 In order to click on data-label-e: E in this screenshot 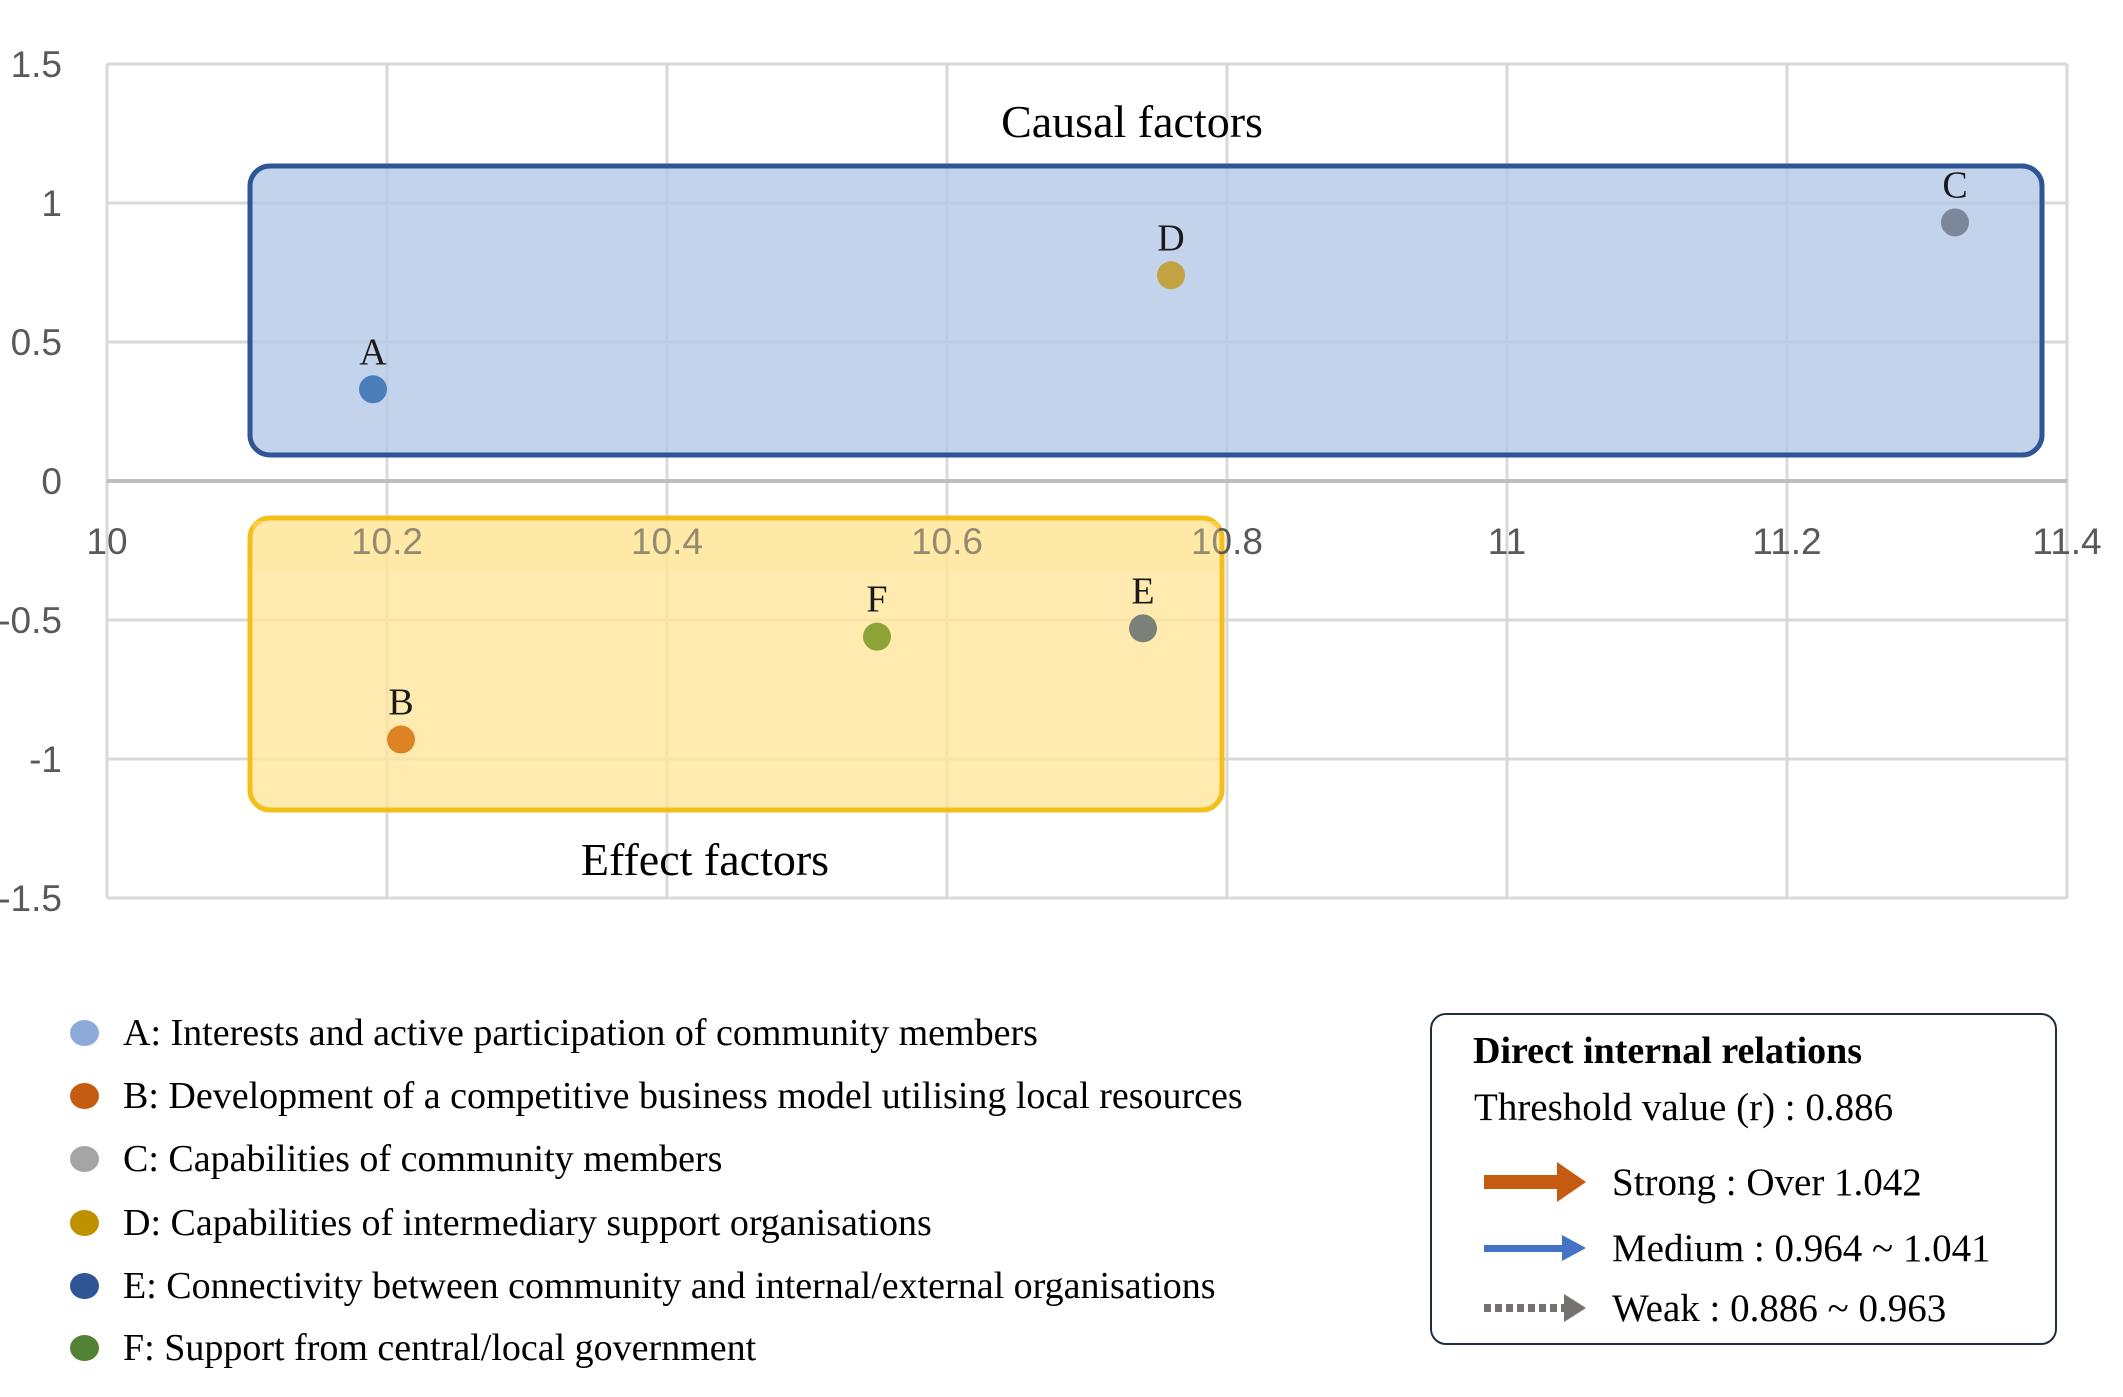, I will do `click(1142, 591)`.